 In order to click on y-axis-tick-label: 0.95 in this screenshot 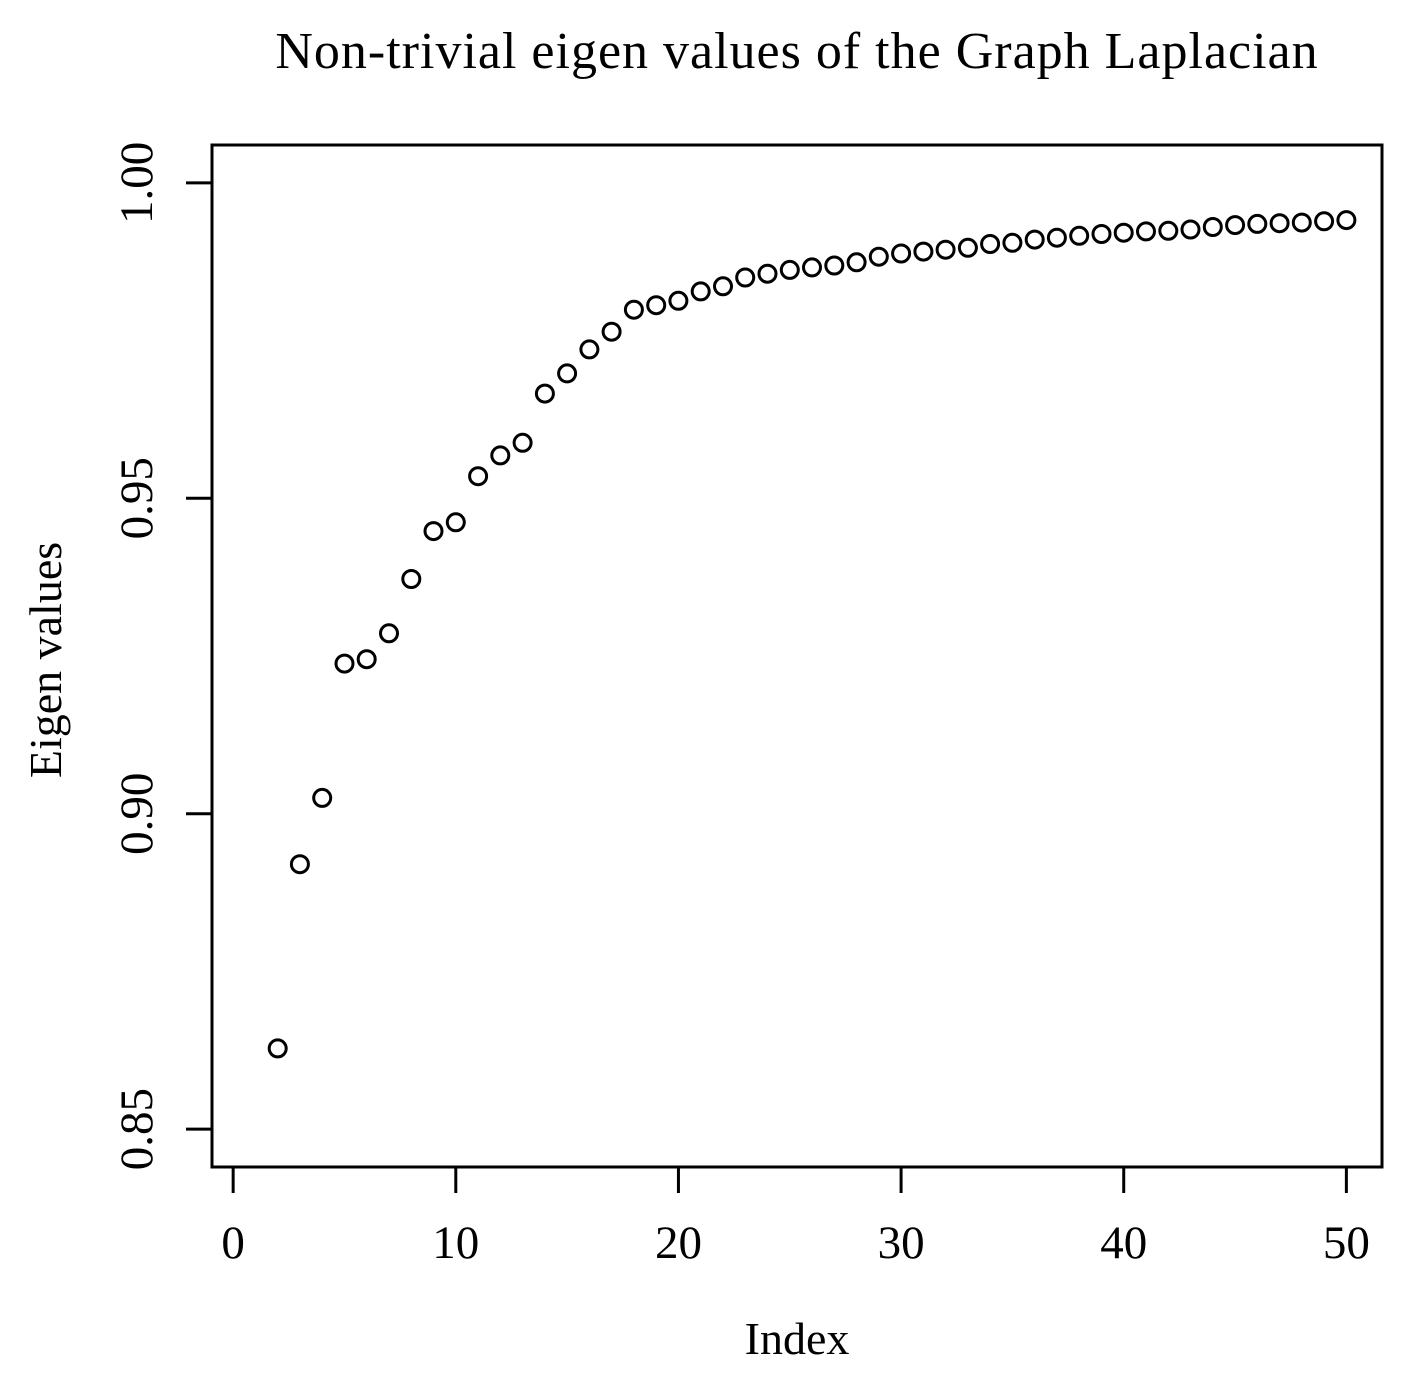, I will do `click(137, 498)`.